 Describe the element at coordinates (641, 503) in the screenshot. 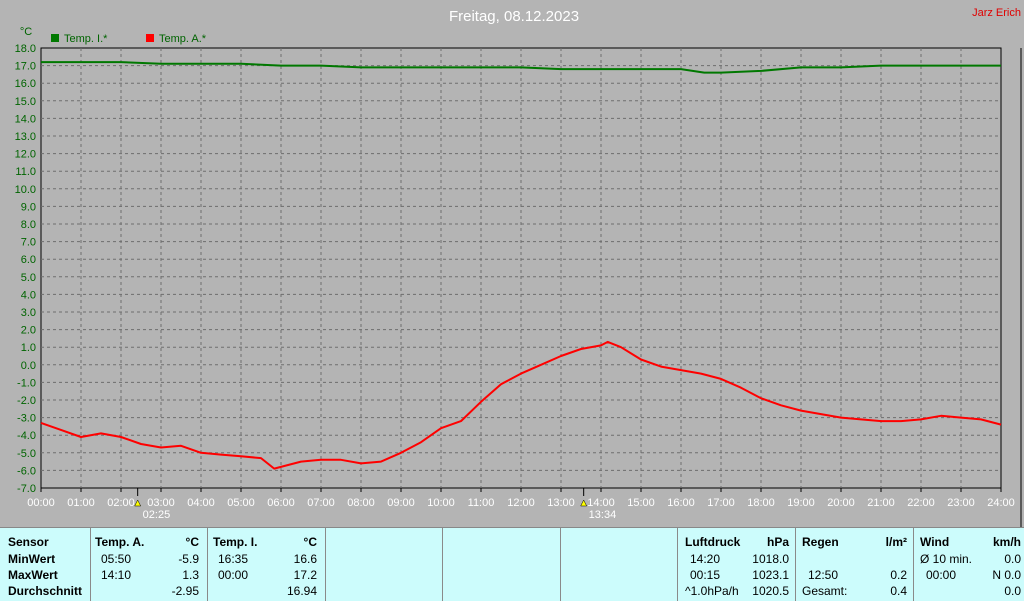

I see `x-tick-label: 15:00` at that location.